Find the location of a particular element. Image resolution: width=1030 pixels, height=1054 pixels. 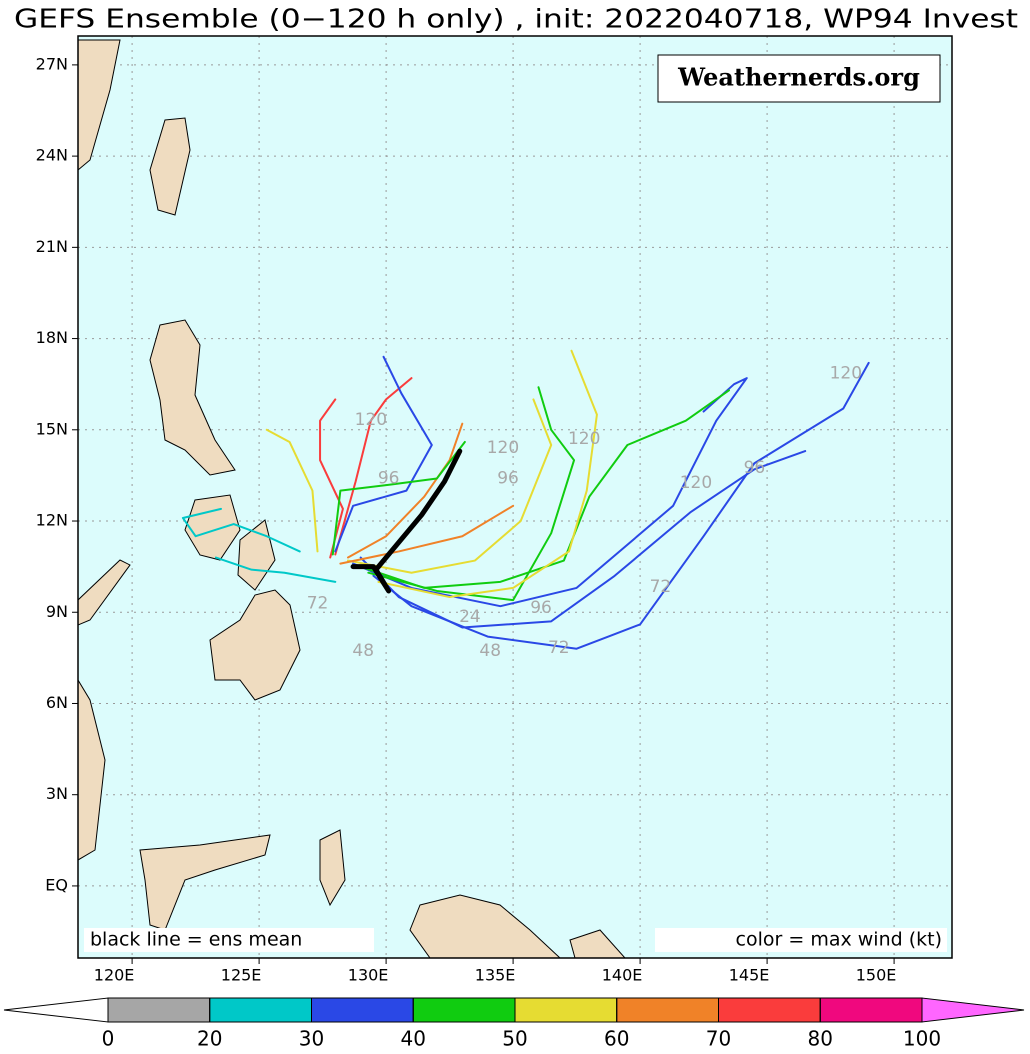

y-tick-label: 9N is located at coordinates (57, 611).